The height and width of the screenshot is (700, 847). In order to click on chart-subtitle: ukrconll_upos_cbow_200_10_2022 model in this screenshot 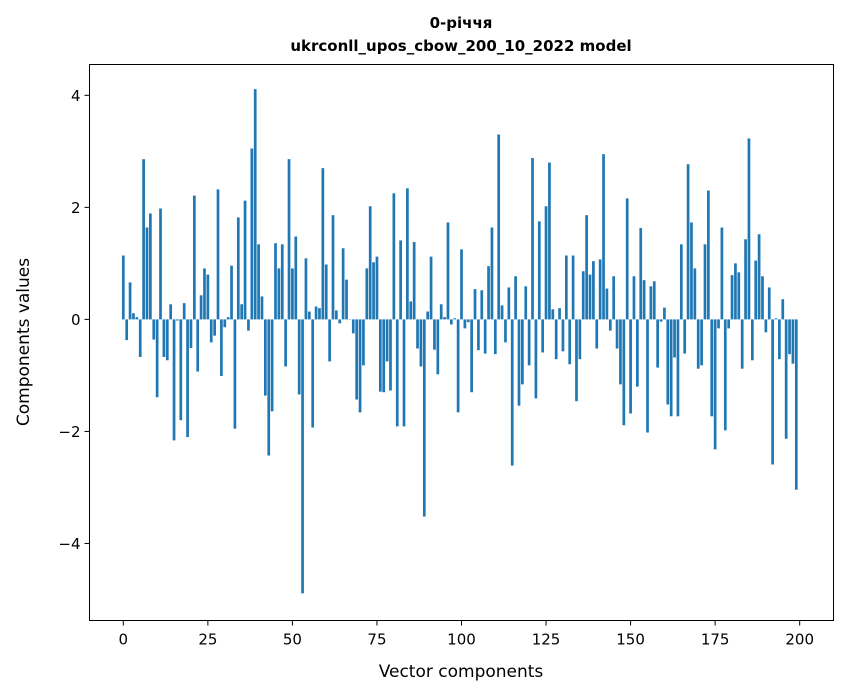, I will do `click(460, 46)`.